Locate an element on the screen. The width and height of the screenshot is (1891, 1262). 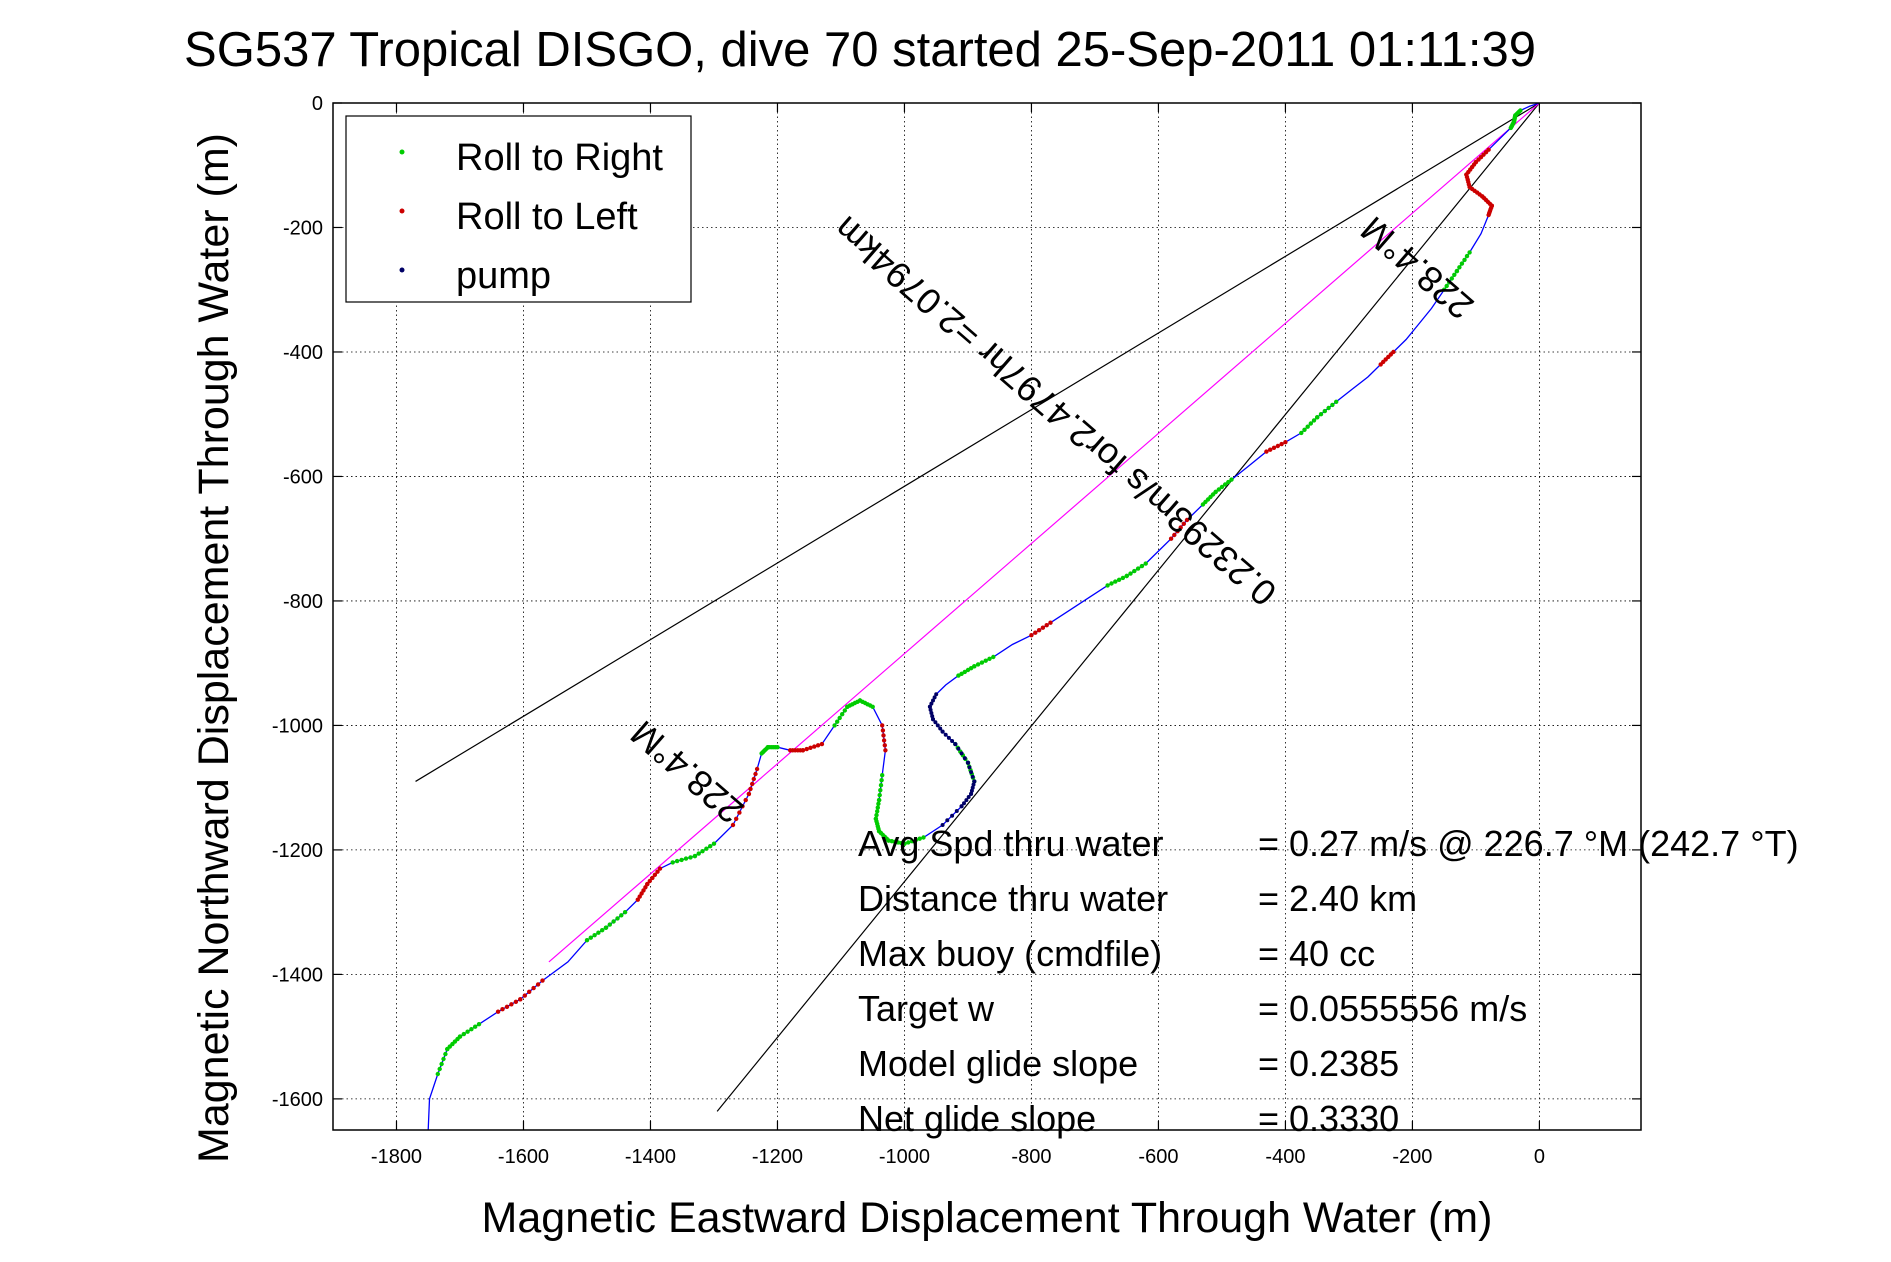
stat-label-distance: Distance thru water is located at coordinates (1013, 898).